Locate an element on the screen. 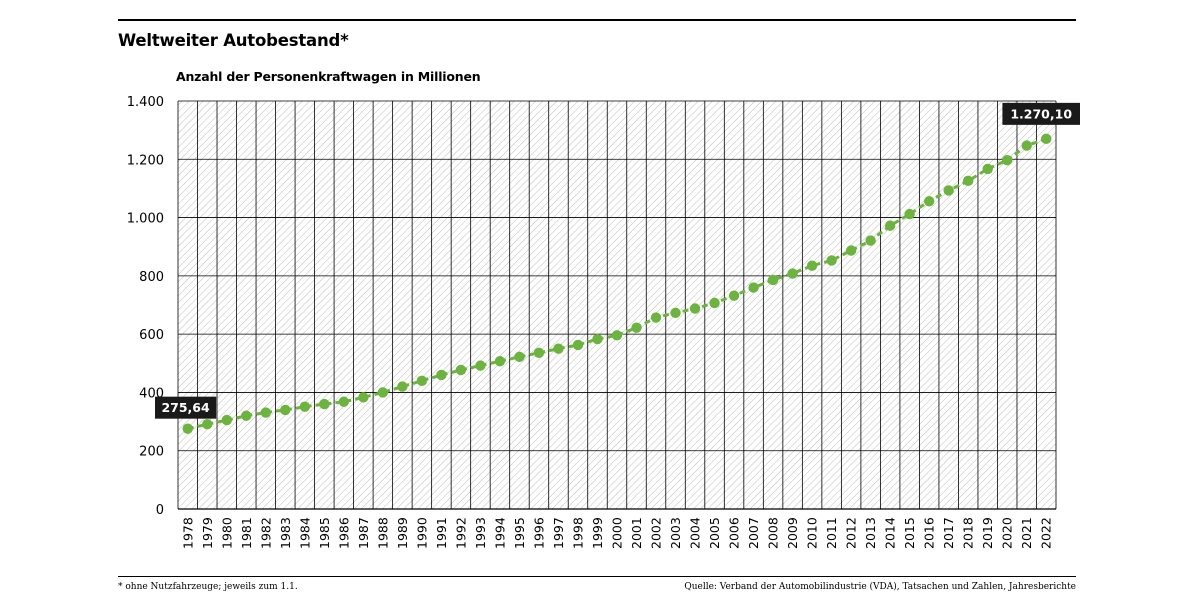 The height and width of the screenshot is (602, 1200). x-tick-label: 1985 is located at coordinates (324, 533).